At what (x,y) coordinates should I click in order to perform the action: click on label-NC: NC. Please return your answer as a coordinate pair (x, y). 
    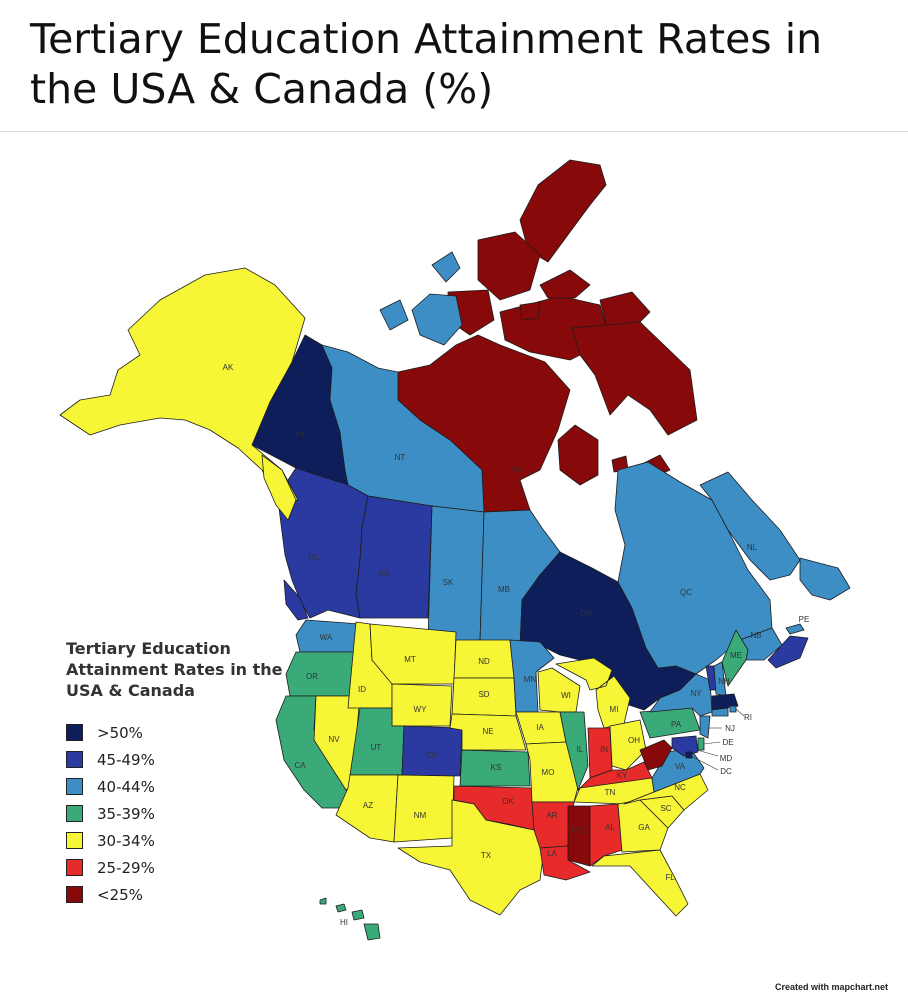
    Looking at the image, I should click on (680, 787).